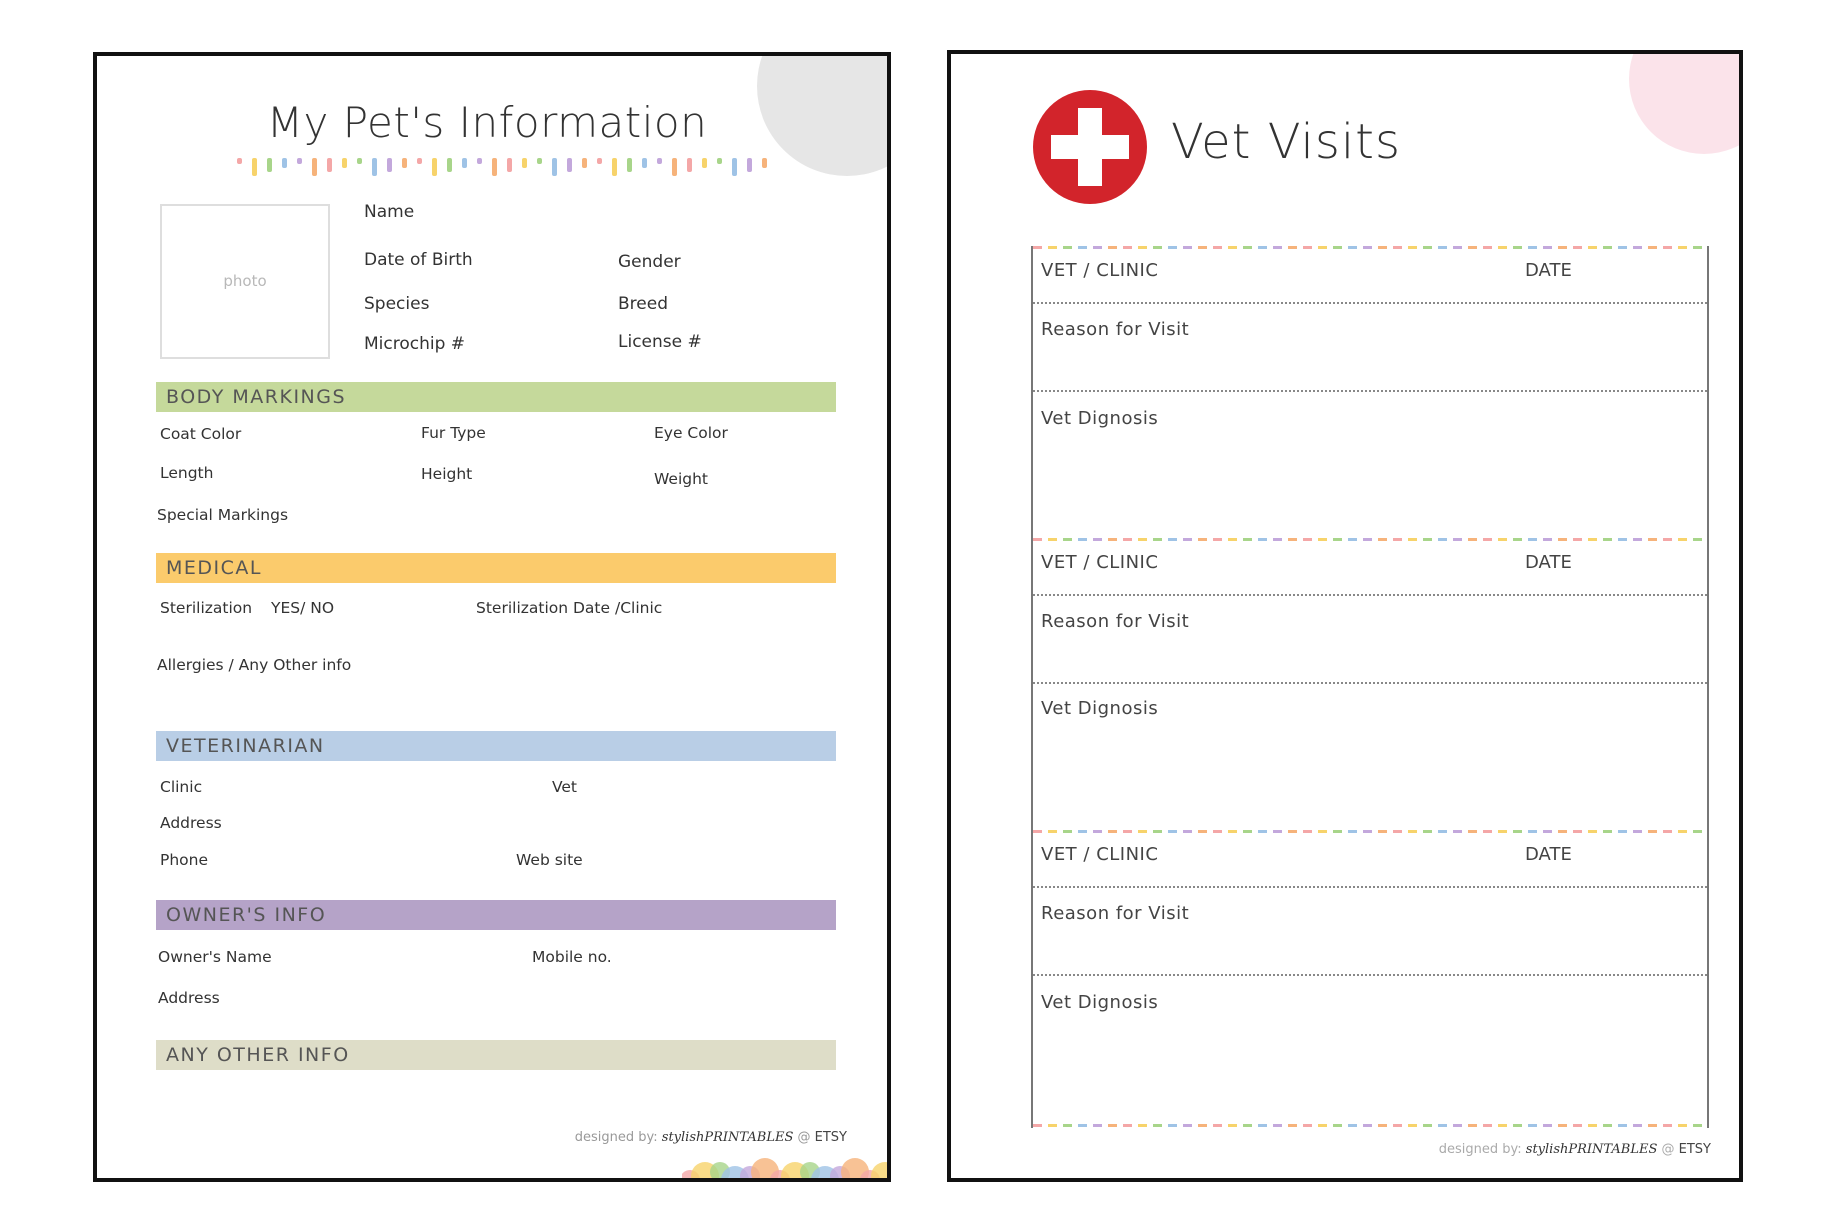 This screenshot has width=1829, height=1218. What do you see at coordinates (187, 473) in the screenshot?
I see `length-label: Length` at bounding box center [187, 473].